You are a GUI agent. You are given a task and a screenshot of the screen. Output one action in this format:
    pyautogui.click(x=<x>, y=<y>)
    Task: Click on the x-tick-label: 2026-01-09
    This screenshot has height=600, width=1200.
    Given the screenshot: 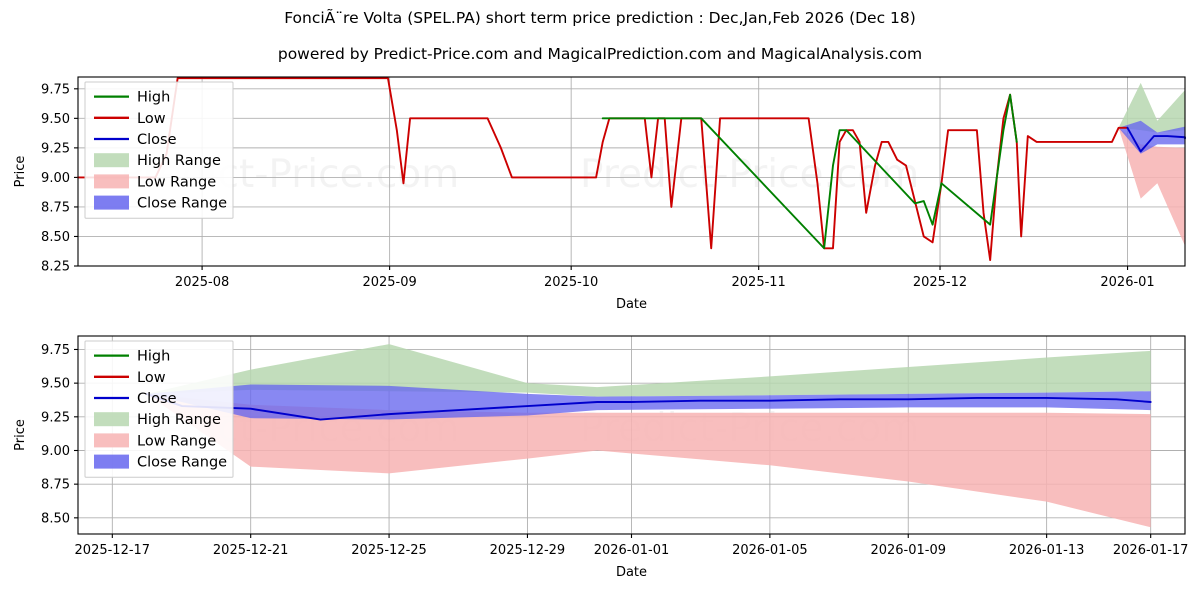 What is the action you would take?
    pyautogui.click(x=908, y=550)
    